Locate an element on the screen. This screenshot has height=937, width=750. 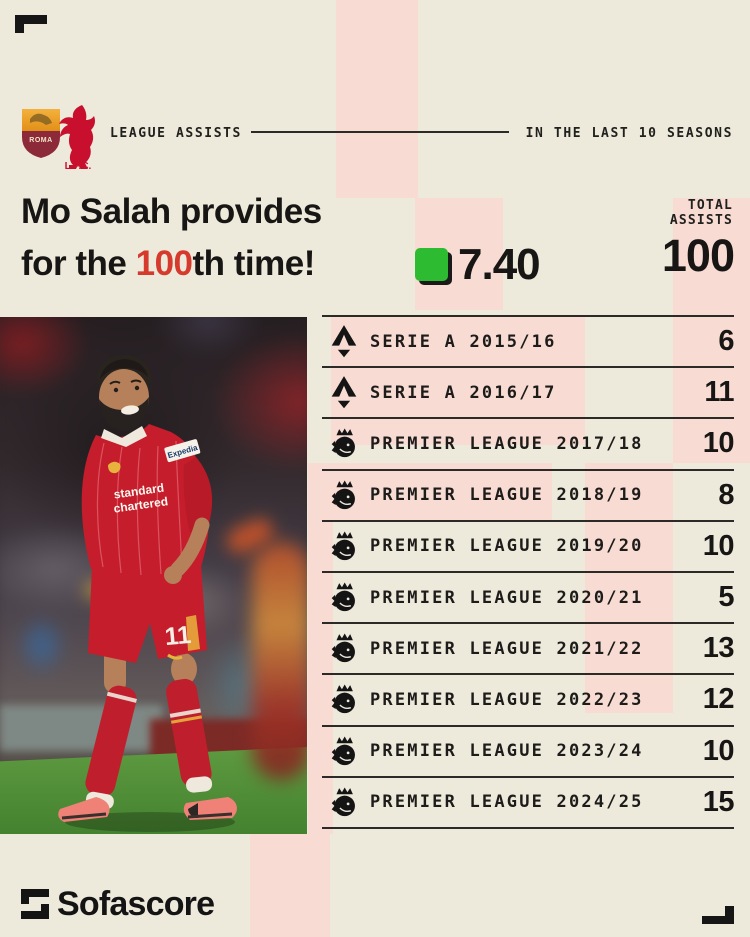
roma-crest-text: ROMA is located at coordinates (40, 140).